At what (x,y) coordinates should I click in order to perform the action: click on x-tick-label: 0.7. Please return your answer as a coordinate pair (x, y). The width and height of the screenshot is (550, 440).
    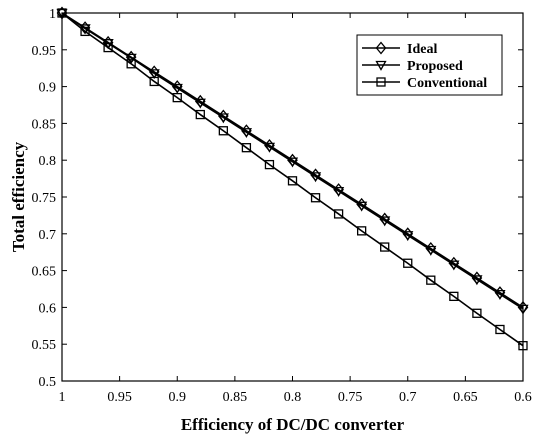
    Looking at the image, I should click on (408, 397).